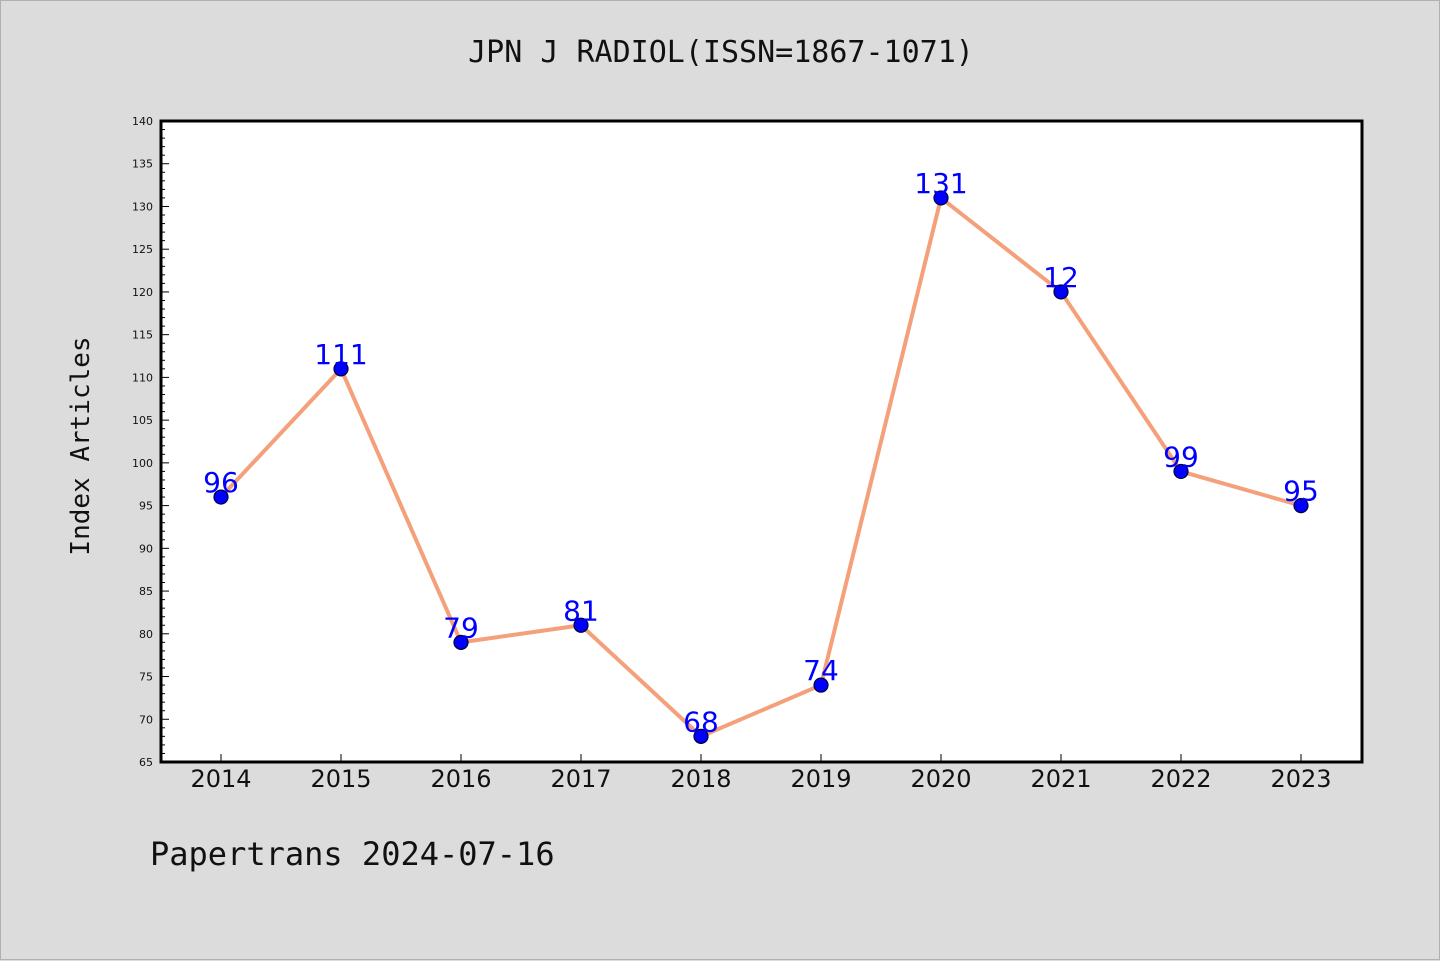 The image size is (1440, 961). Describe the element at coordinates (221, 482) in the screenshot. I see `data-label: 96` at that location.